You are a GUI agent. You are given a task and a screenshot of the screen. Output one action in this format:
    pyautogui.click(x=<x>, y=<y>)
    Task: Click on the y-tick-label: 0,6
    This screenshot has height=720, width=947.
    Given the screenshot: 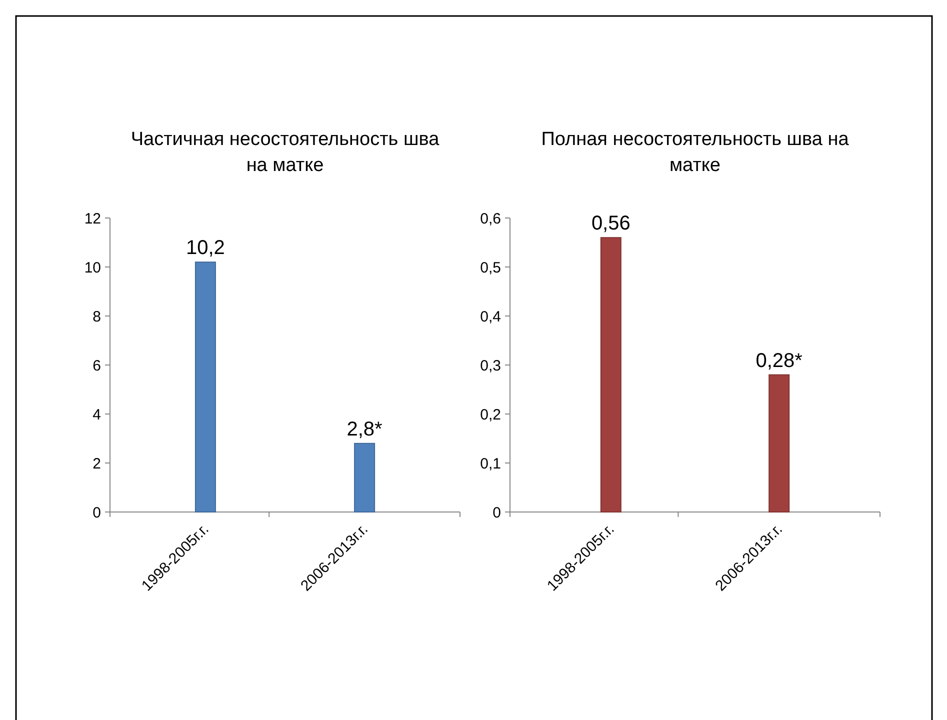 What is the action you would take?
    pyautogui.click(x=490, y=219)
    